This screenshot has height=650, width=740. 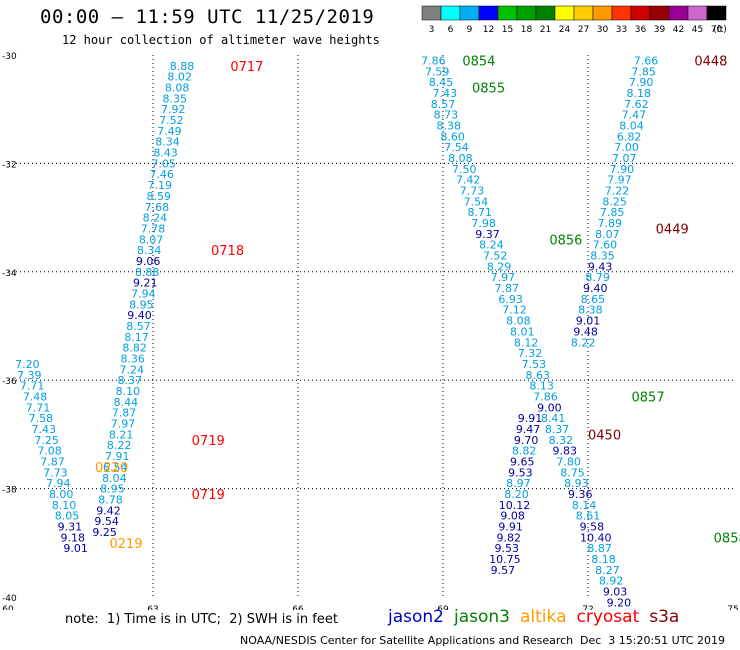 What do you see at coordinates (588, 516) in the screenshot?
I see `swh-value-label: 8.61` at bounding box center [588, 516].